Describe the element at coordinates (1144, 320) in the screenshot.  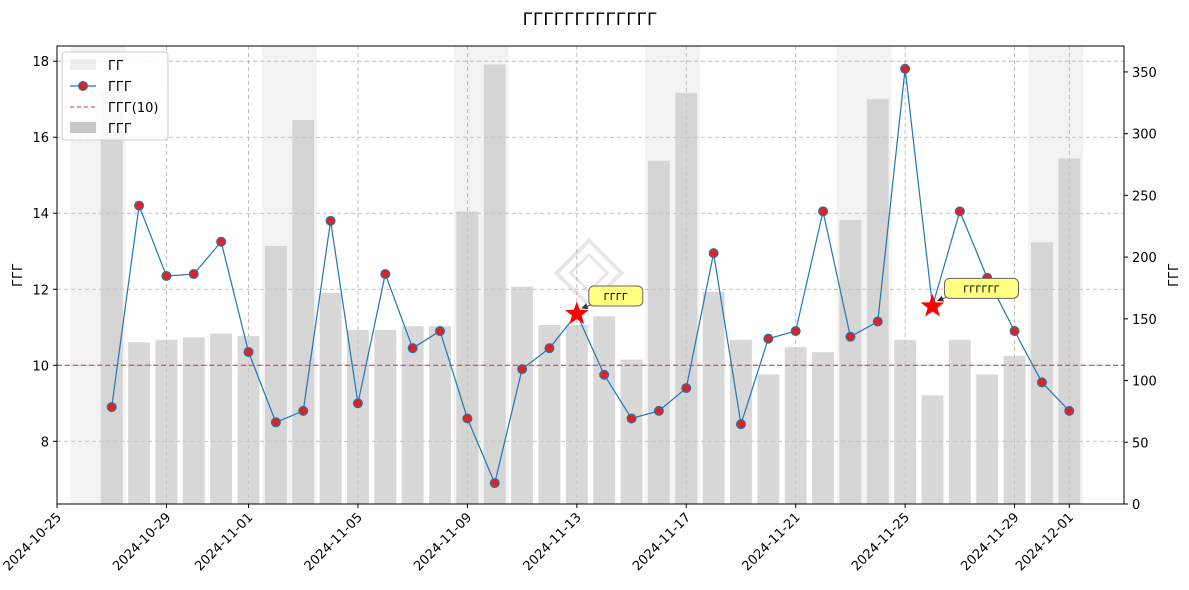
I see `y2-tick-label: 150` at that location.